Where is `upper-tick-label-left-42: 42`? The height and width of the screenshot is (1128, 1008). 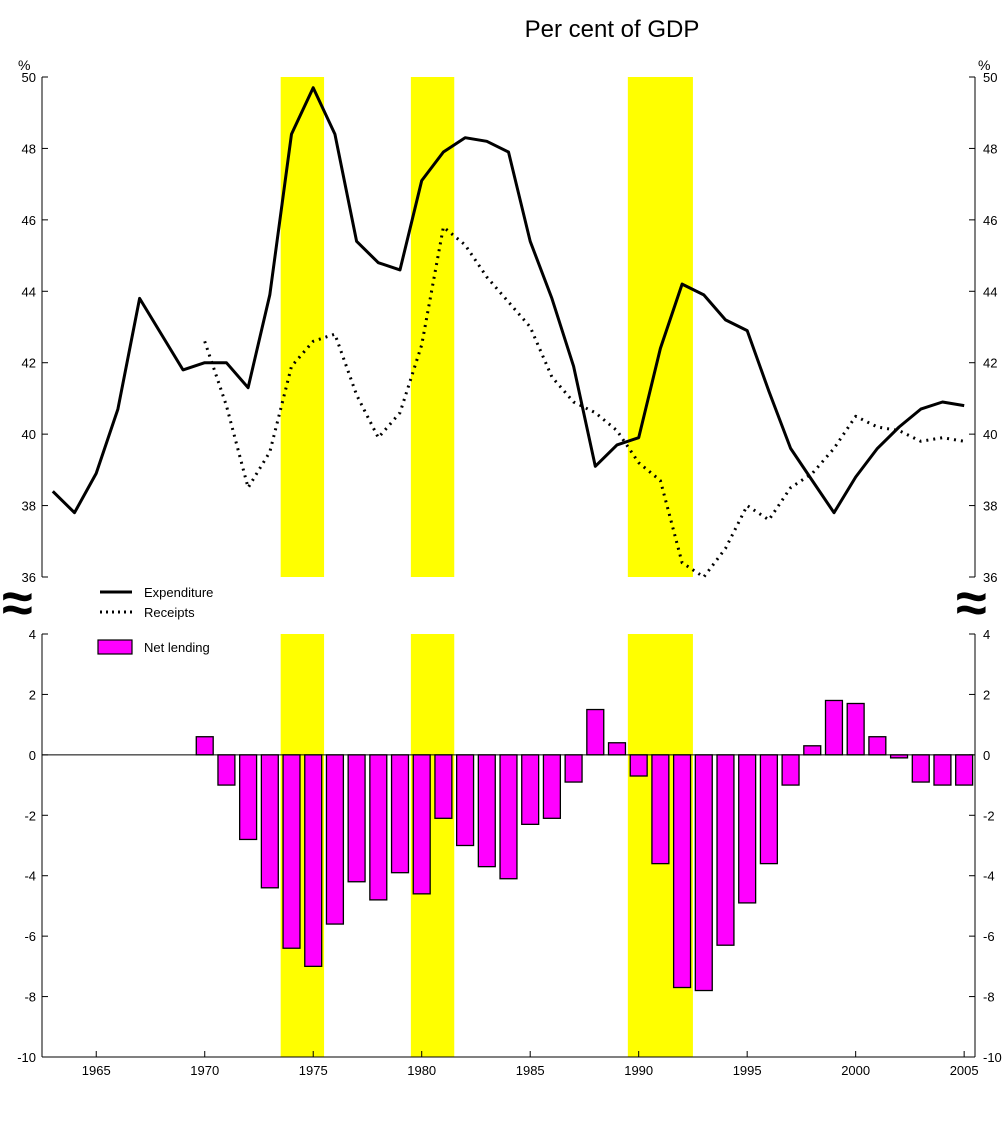 upper-tick-label-left-42: 42 is located at coordinates (29, 363).